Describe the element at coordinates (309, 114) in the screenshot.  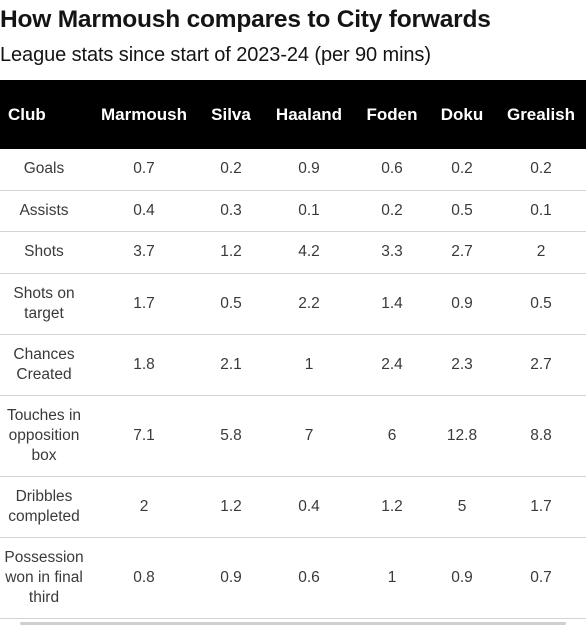
I see `column-header: Haaland` at that location.